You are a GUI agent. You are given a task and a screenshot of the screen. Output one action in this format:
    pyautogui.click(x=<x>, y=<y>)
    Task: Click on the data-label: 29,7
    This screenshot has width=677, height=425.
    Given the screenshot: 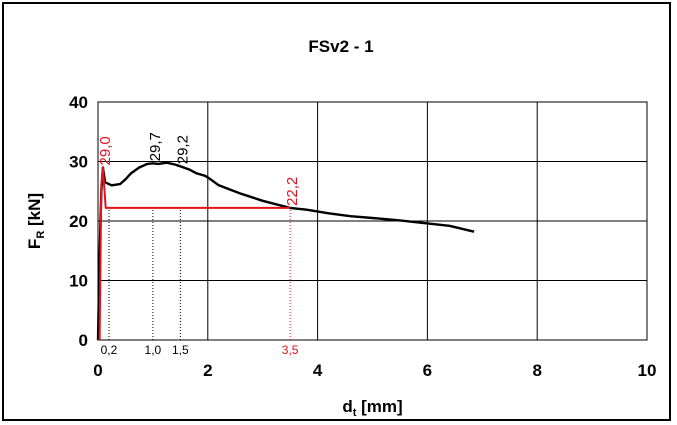 What is the action you would take?
    pyautogui.click(x=155, y=146)
    